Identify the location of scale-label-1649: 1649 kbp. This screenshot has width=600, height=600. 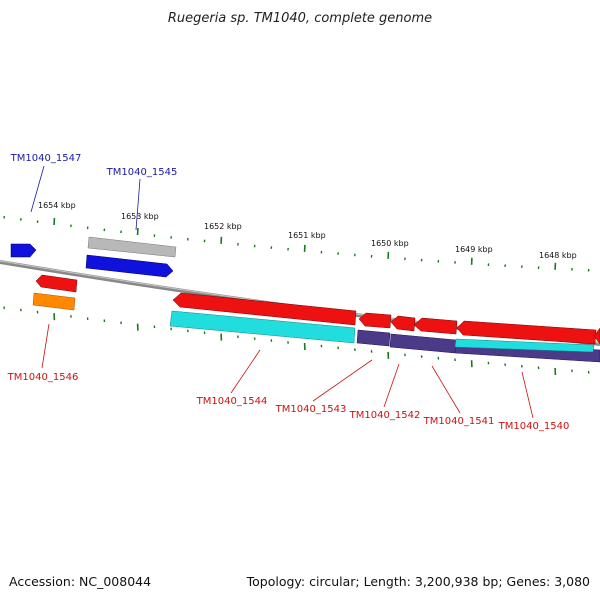
(474, 249).